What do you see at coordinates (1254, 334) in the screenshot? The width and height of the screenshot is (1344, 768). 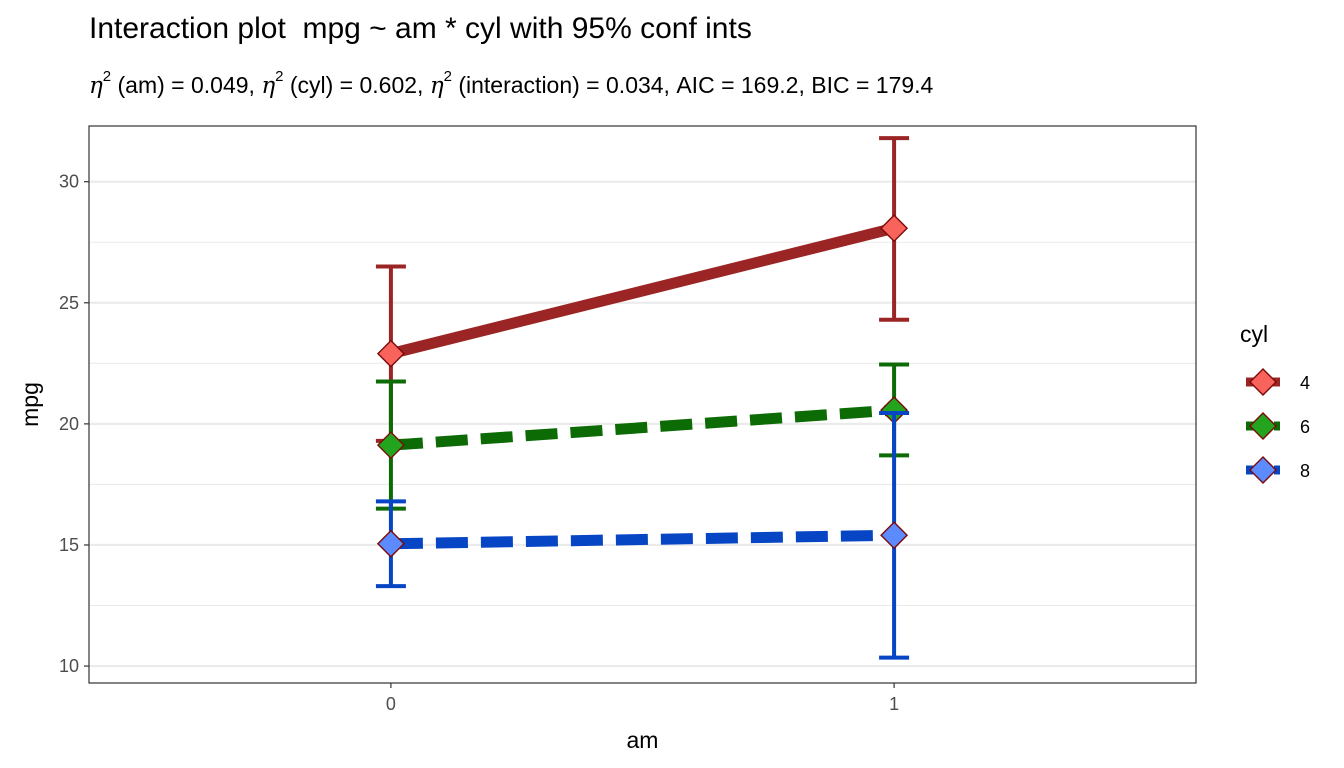 I see `legend-title: cyl` at bounding box center [1254, 334].